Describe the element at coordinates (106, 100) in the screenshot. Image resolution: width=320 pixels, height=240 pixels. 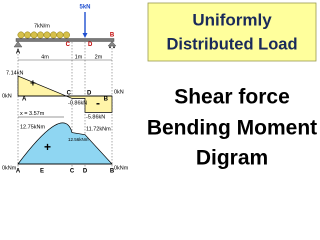
I see `shear-point: B` at that location.